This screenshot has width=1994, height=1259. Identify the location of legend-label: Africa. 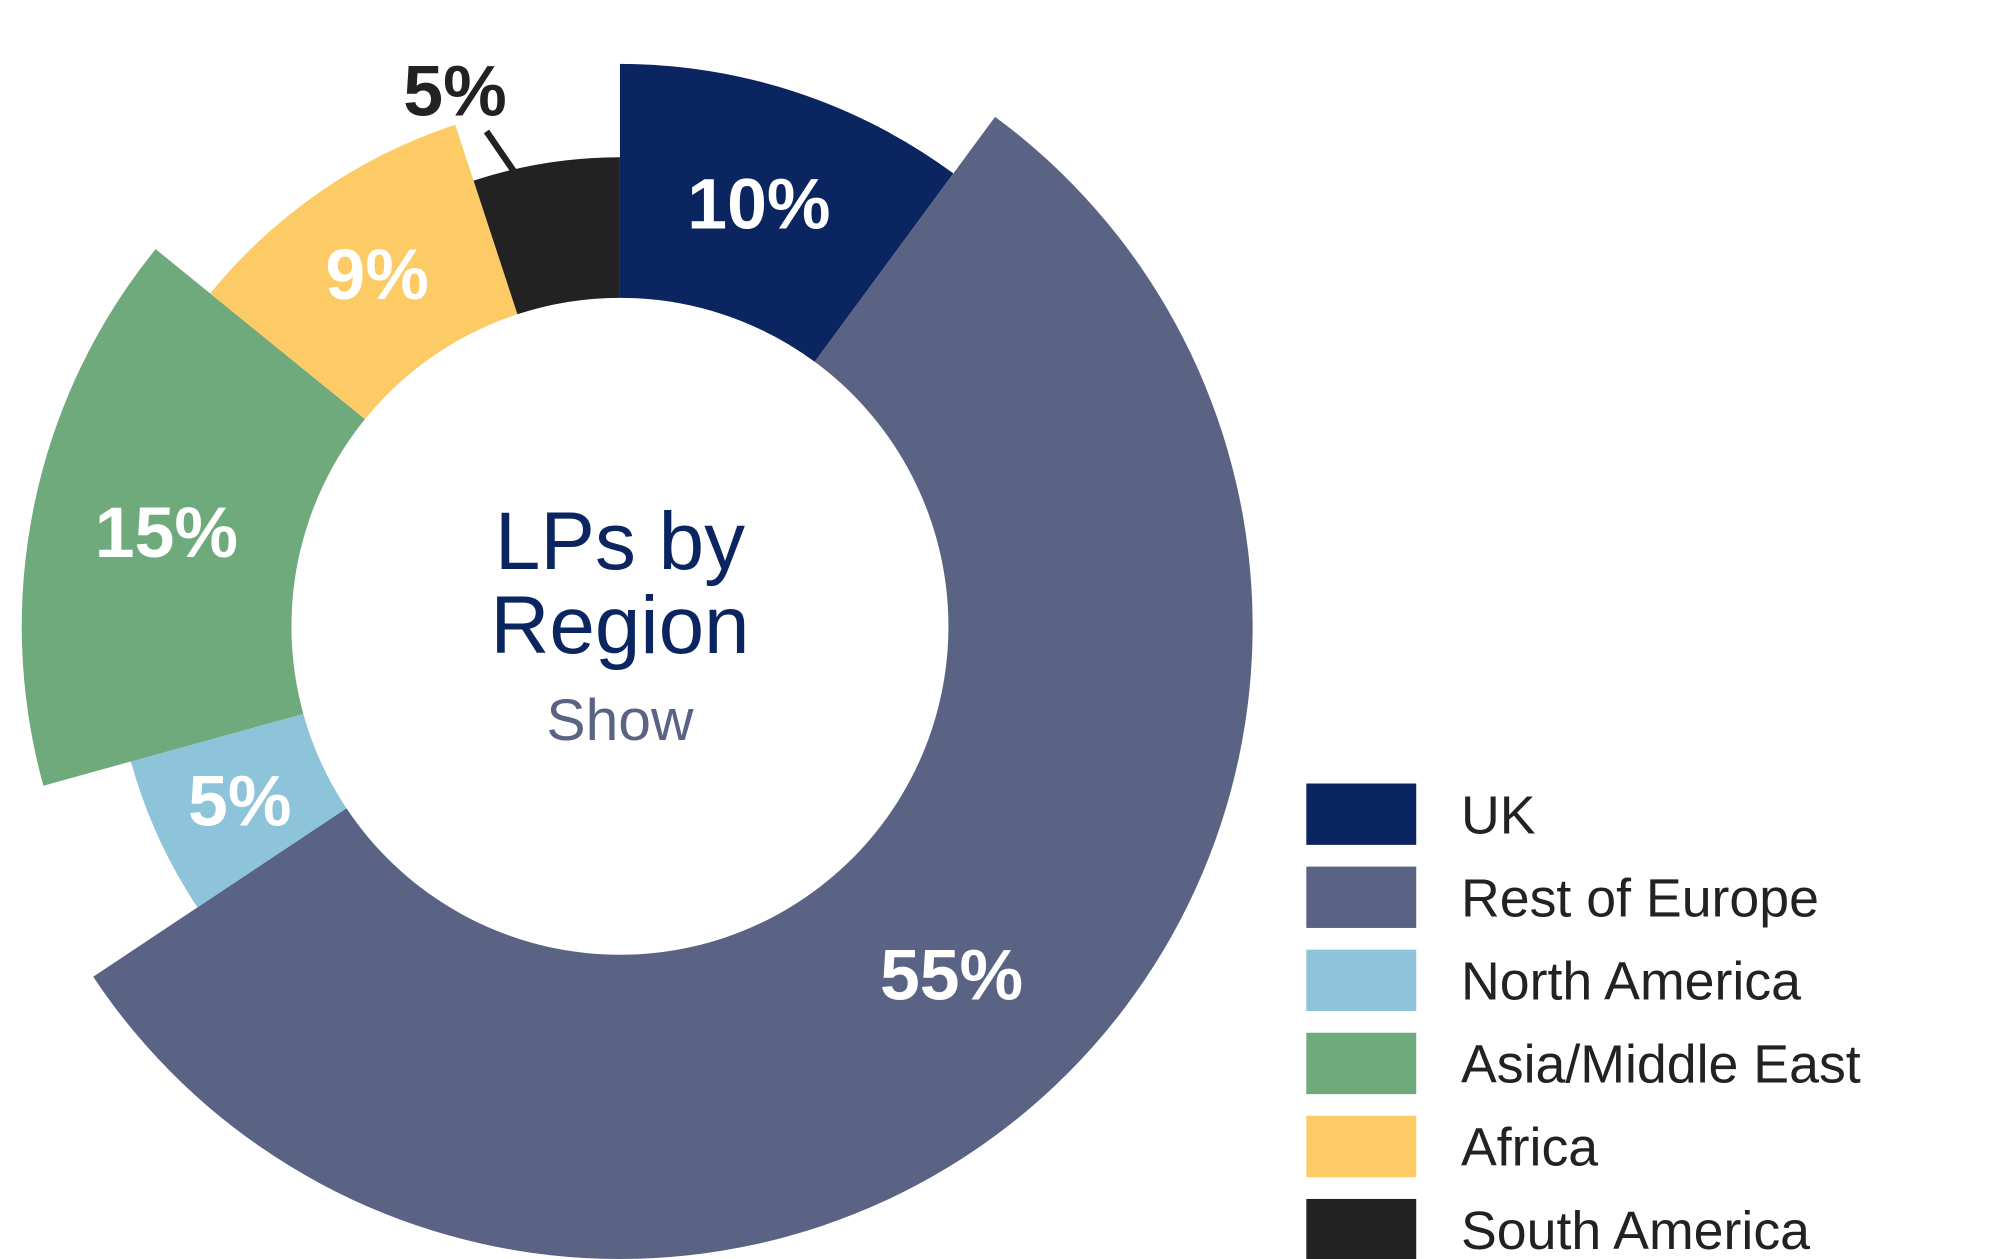
(1529, 1148).